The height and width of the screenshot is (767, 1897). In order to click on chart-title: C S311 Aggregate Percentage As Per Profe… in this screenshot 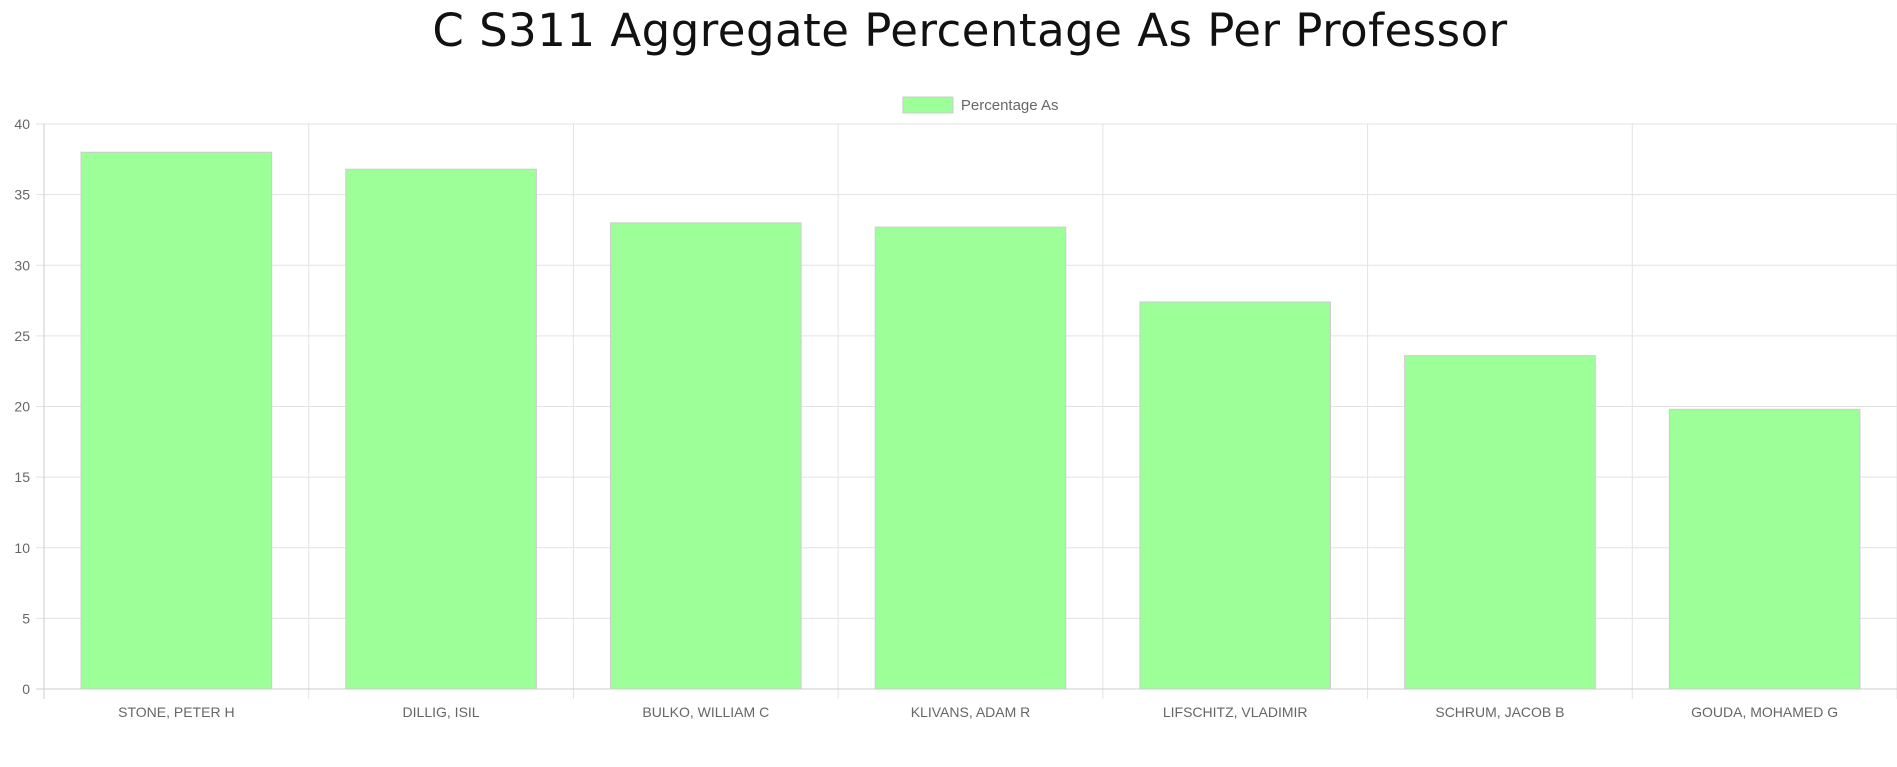, I will do `click(970, 30)`.